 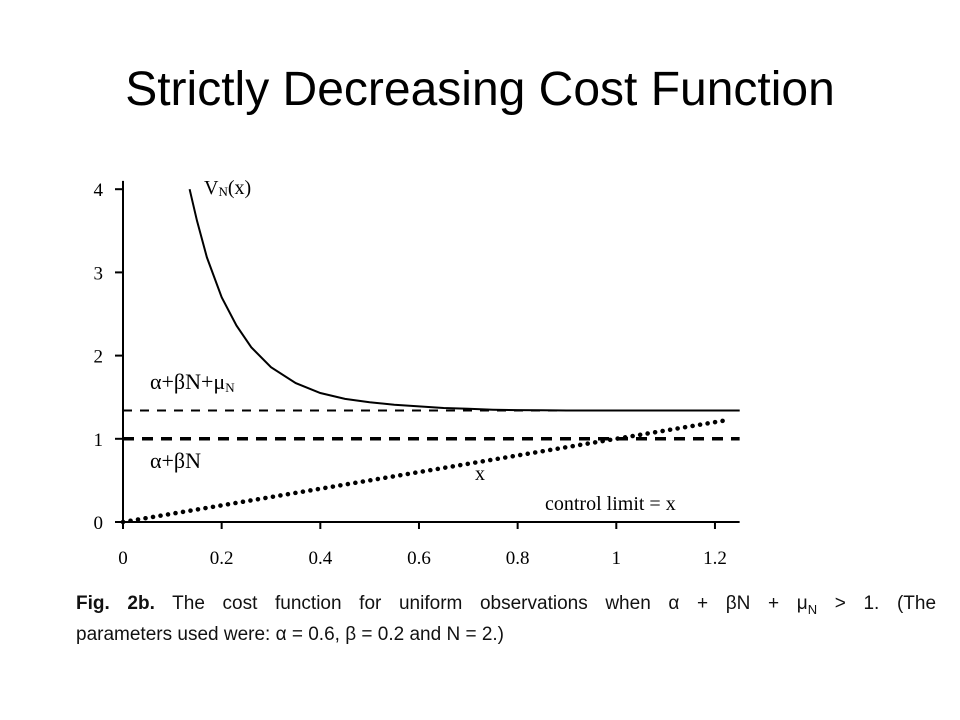 I want to click on diagonal-label: x, so click(x=480, y=474).